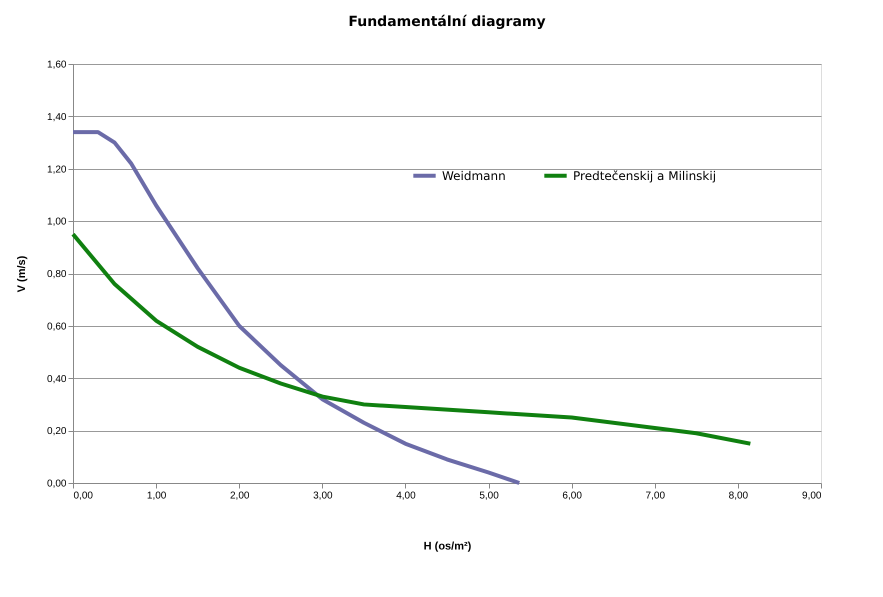 Image resolution: width=883 pixels, height=597 pixels. I want to click on x-tick-label: 4,00, so click(406, 496).